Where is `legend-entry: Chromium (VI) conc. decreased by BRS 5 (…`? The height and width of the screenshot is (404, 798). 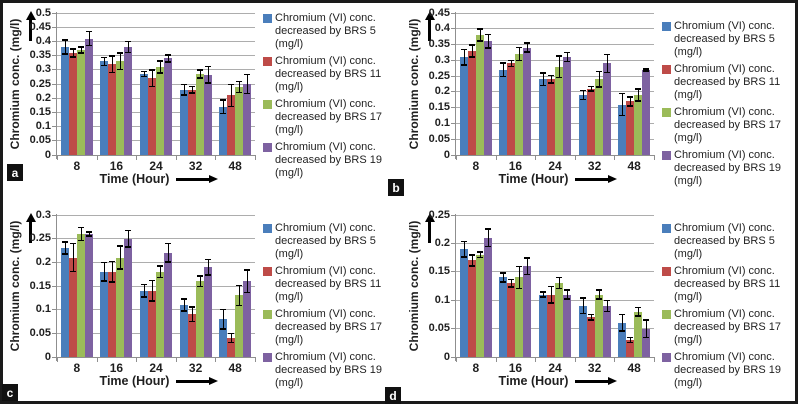 legend-entry: Chromium (VI) conc. decreased by BRS 5 (… is located at coordinates (728, 39).